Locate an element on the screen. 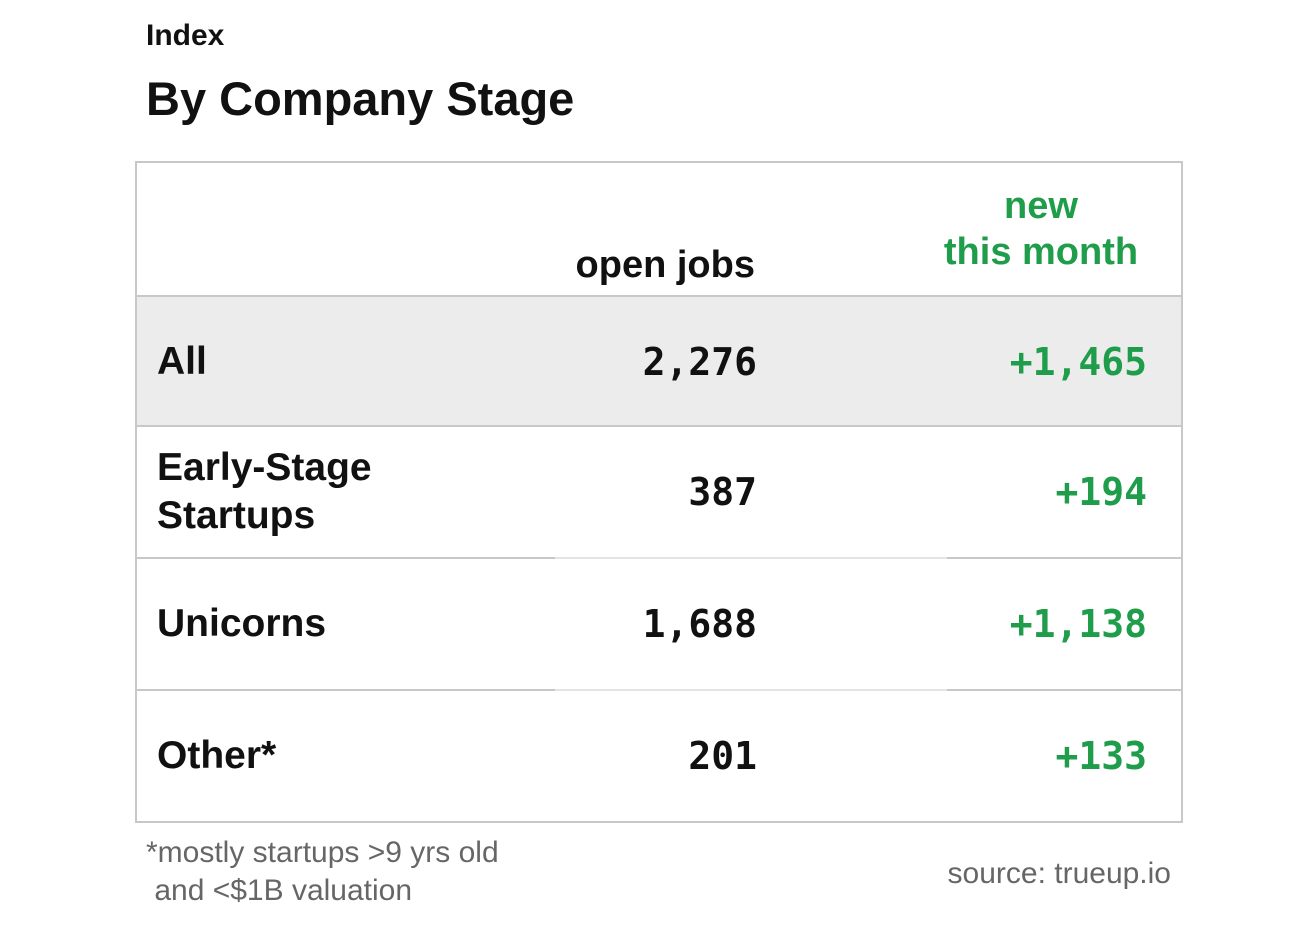  open-jobs-value: 201 is located at coordinates (722, 756).